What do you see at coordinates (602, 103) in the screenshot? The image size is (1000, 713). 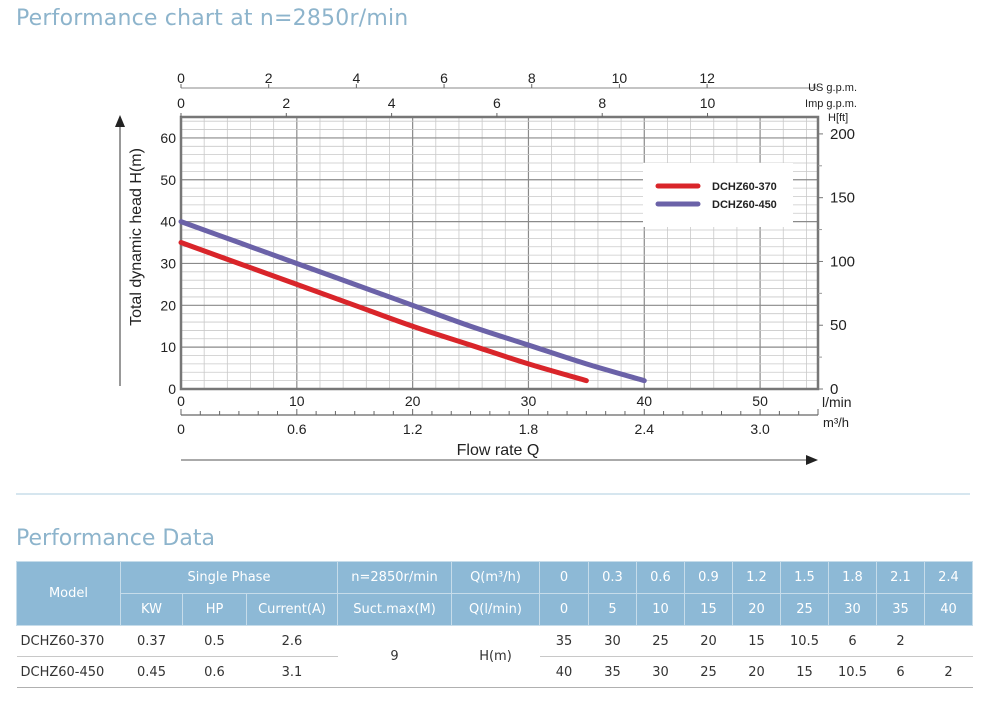 I see `imp-gpm-tick-label: 8` at bounding box center [602, 103].